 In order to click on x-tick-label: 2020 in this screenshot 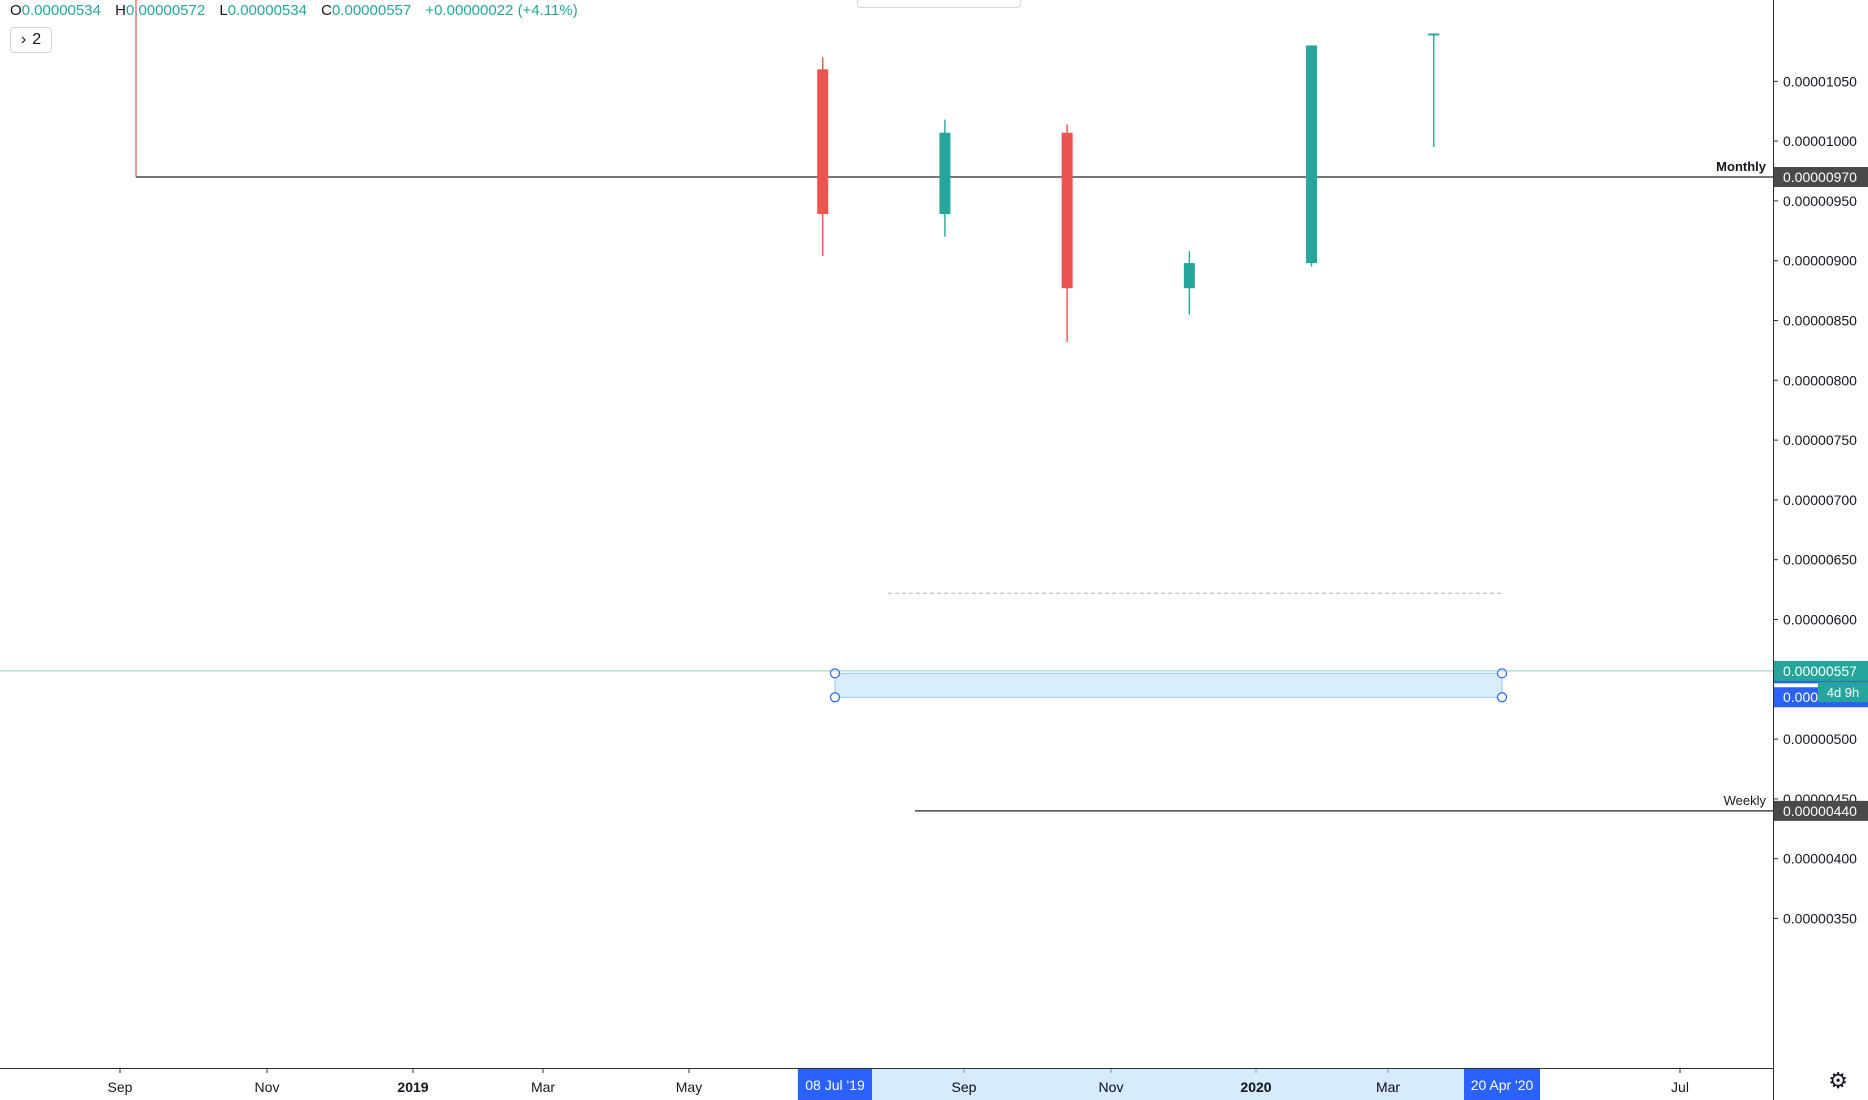, I will do `click(1255, 1087)`.